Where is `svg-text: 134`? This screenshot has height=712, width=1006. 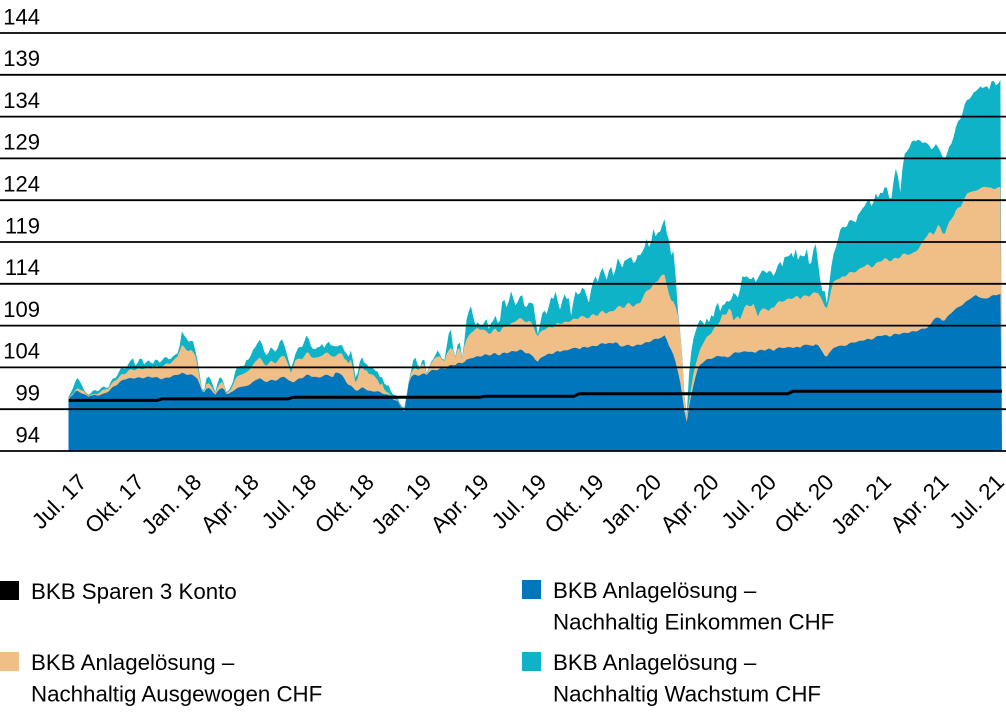 svg-text: 134 is located at coordinates (21, 100).